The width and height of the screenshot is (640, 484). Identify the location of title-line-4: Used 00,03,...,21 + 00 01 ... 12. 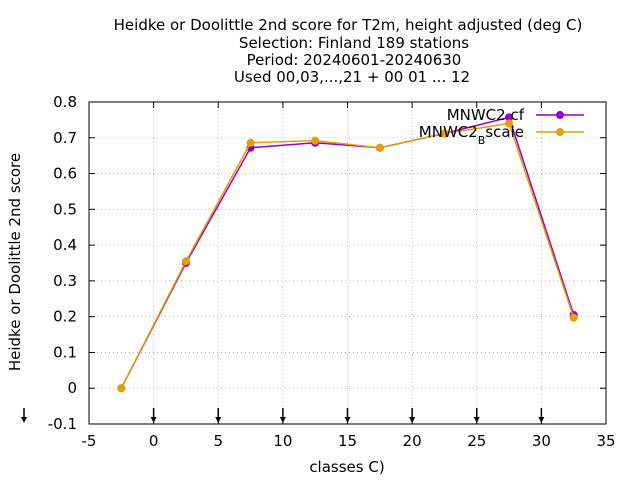
(352, 77).